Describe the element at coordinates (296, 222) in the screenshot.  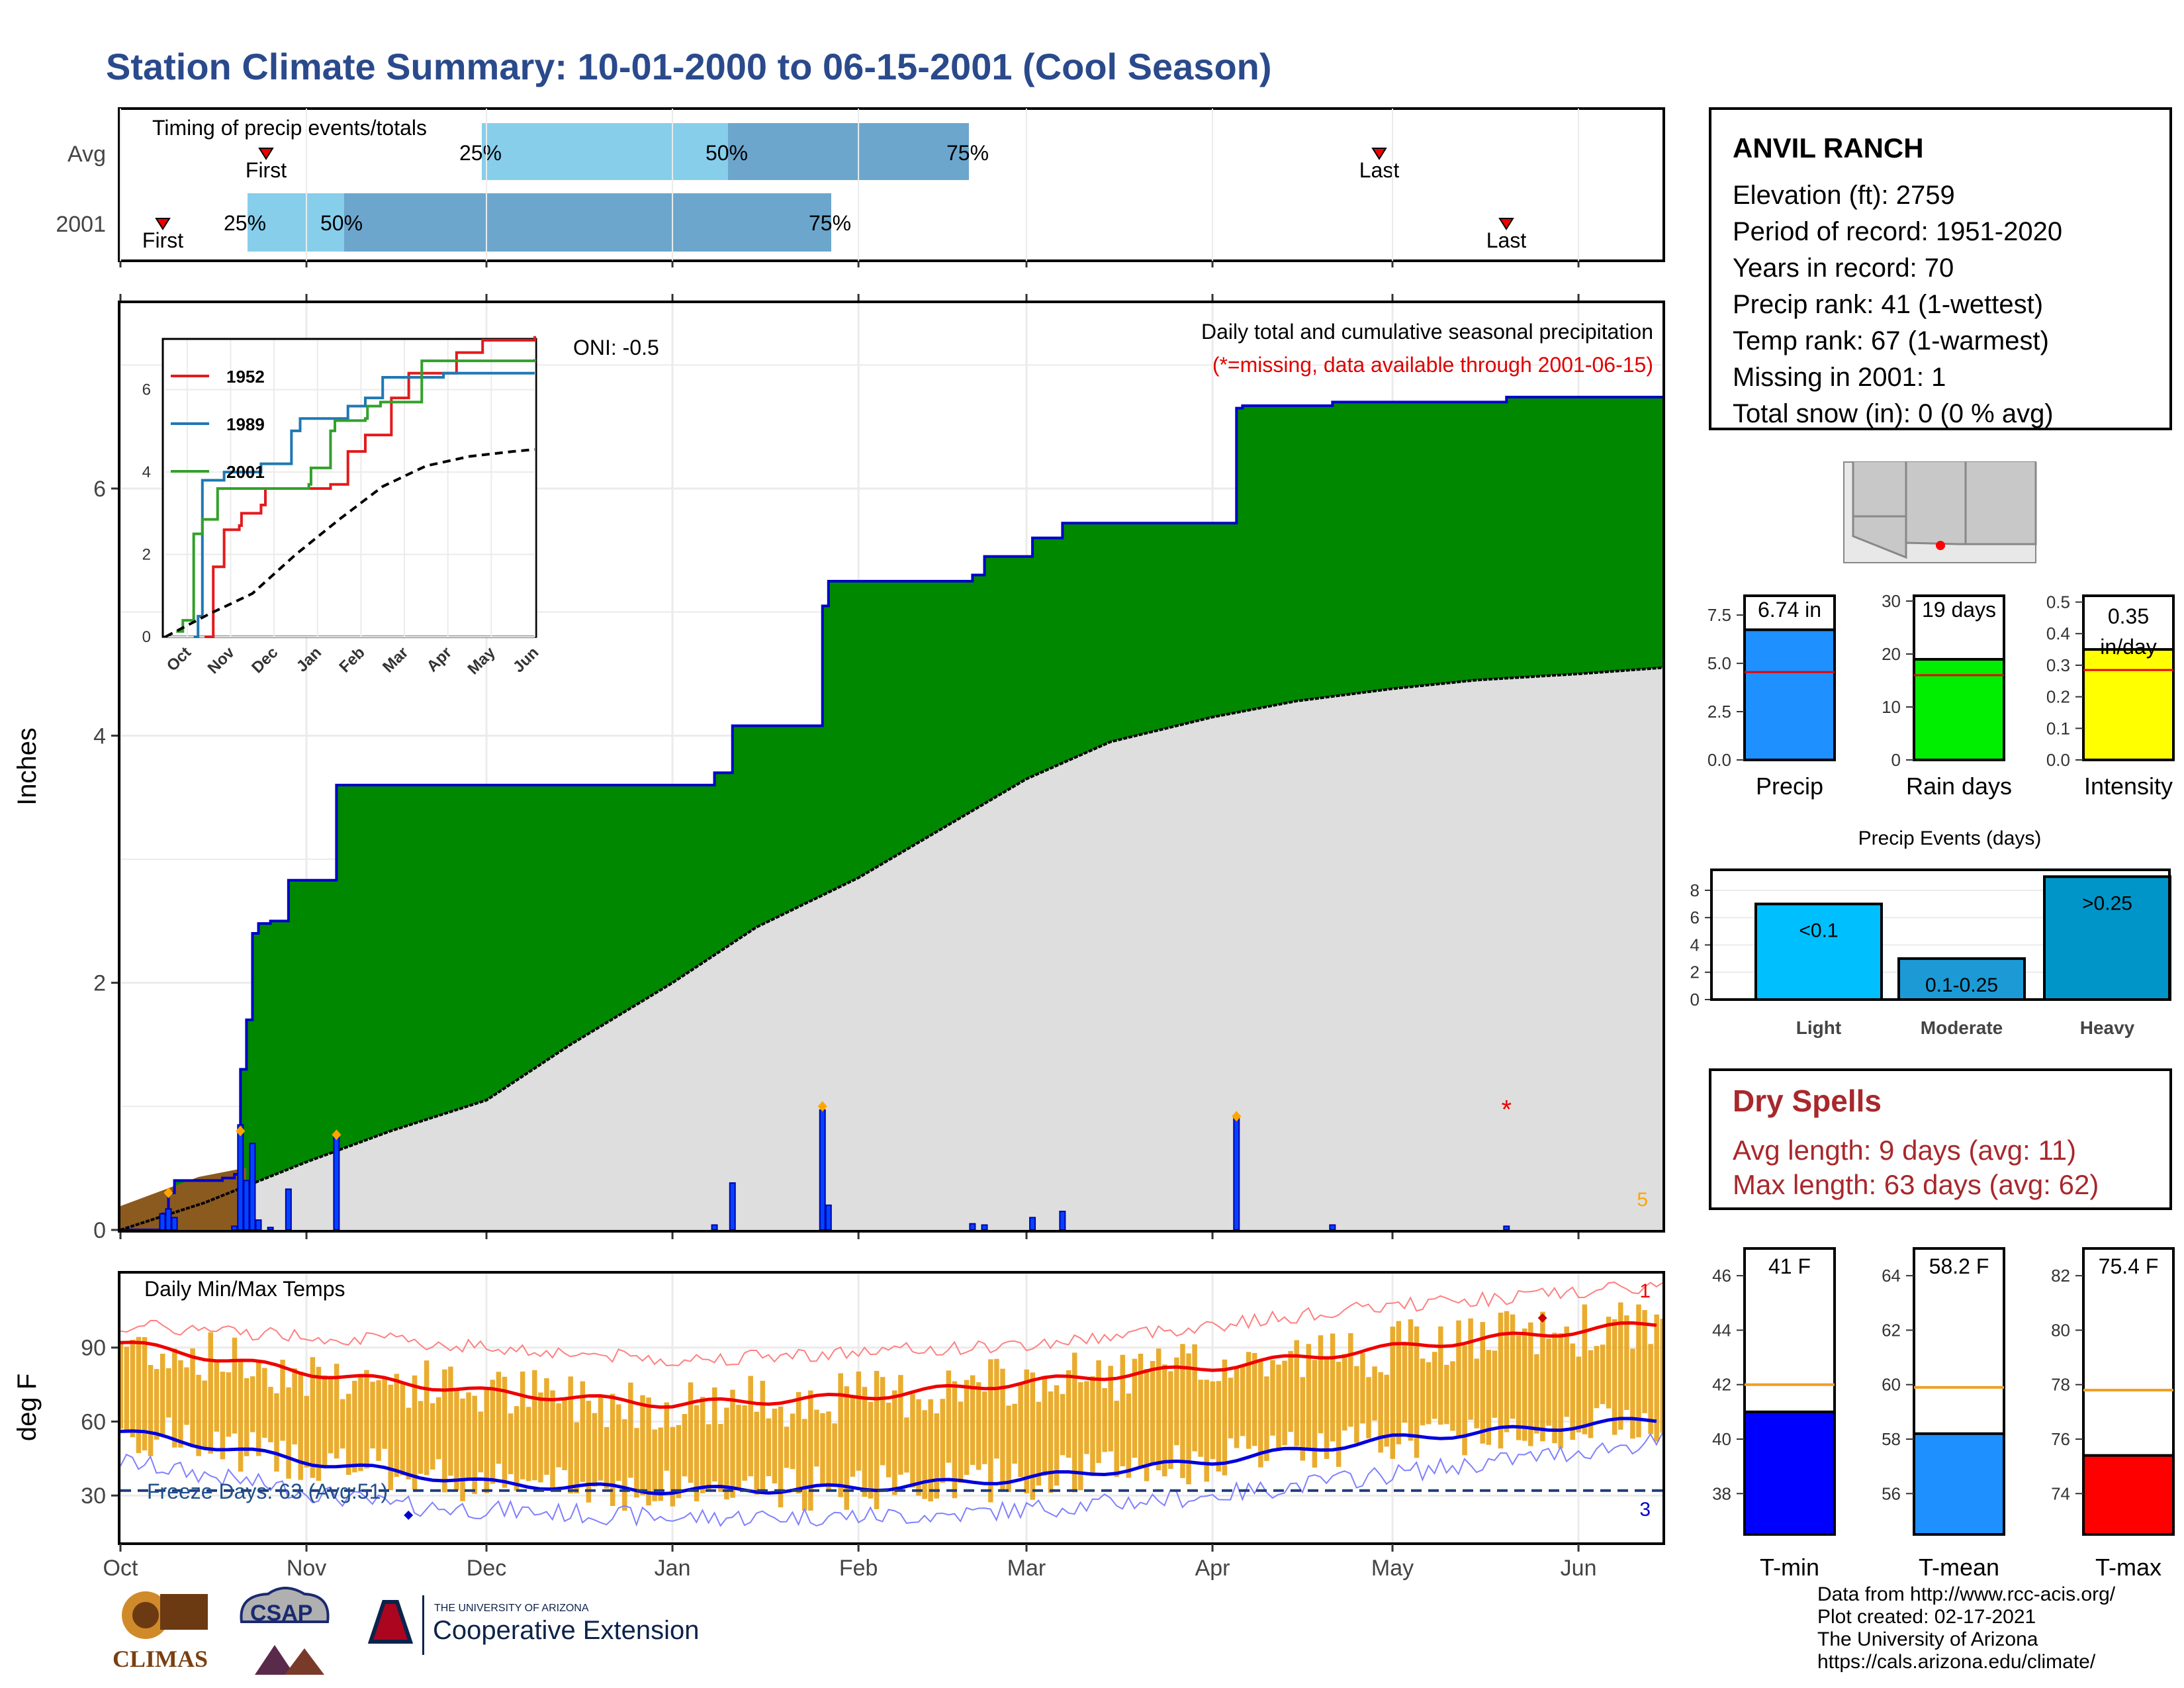
I see `y2001-25-50-bar` at that location.